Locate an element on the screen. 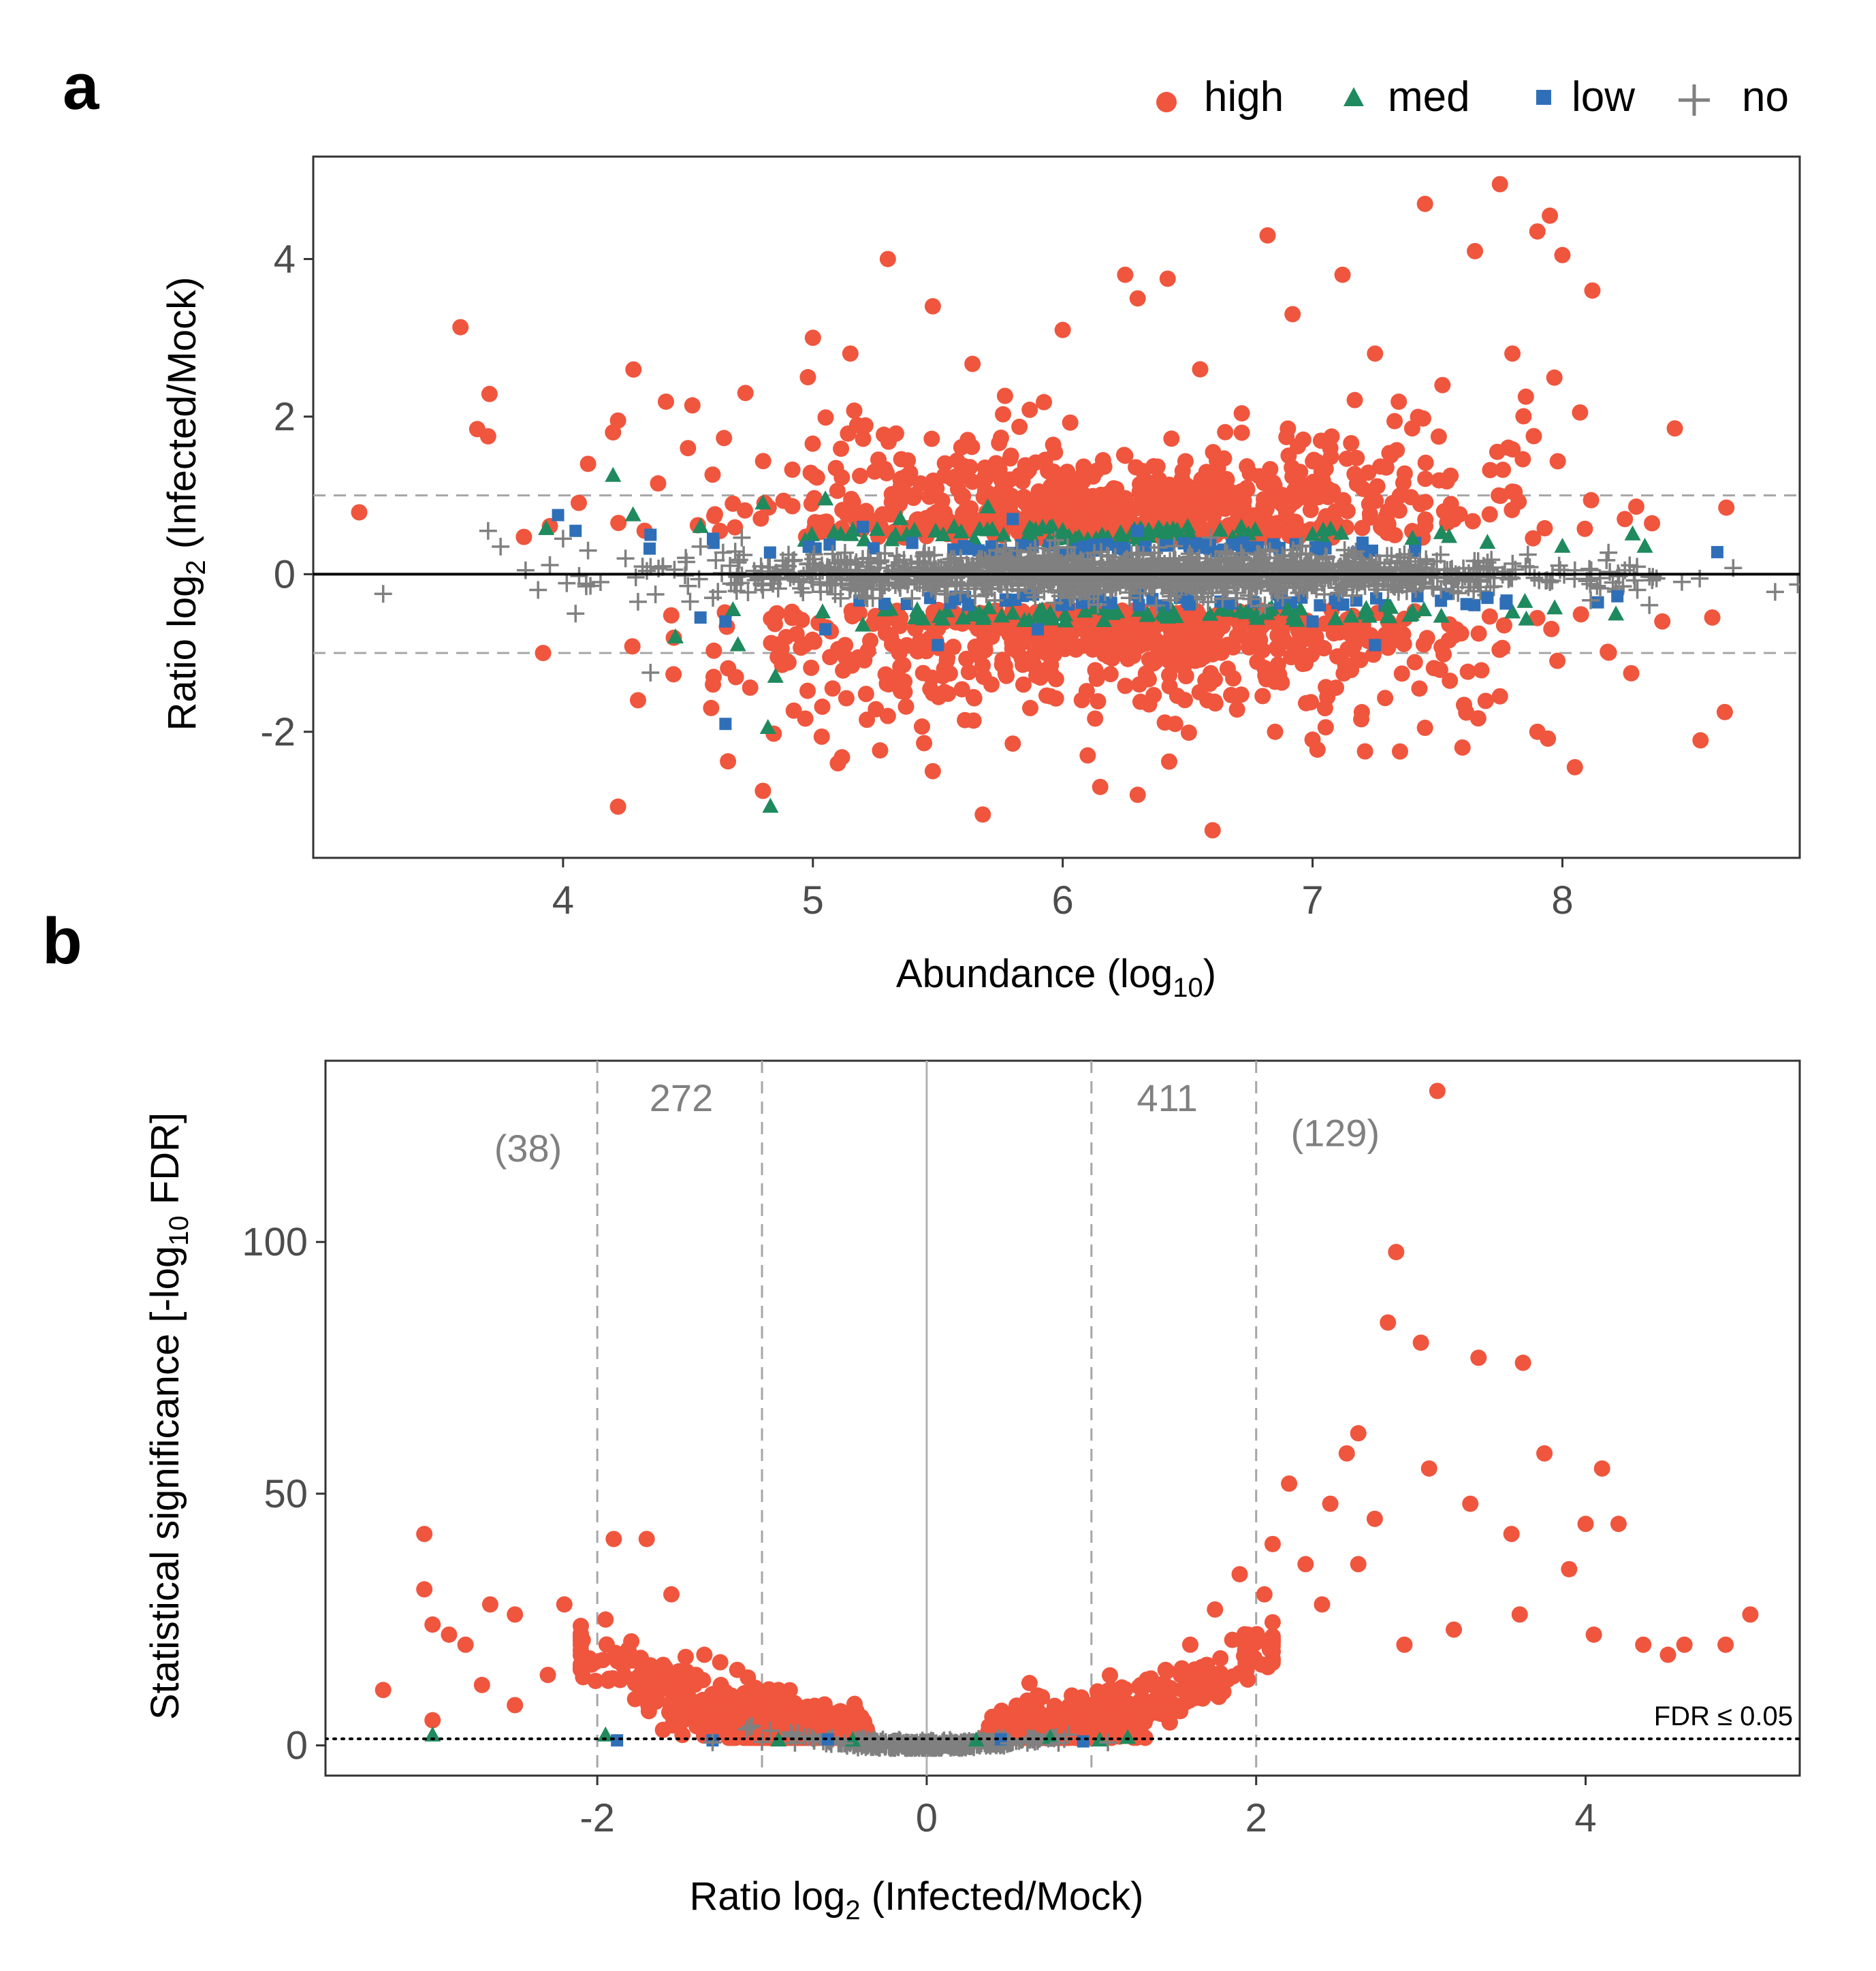 The width and height of the screenshot is (1876, 1971). panel-a-x-axis-title-end: ) is located at coordinates (1209, 974).